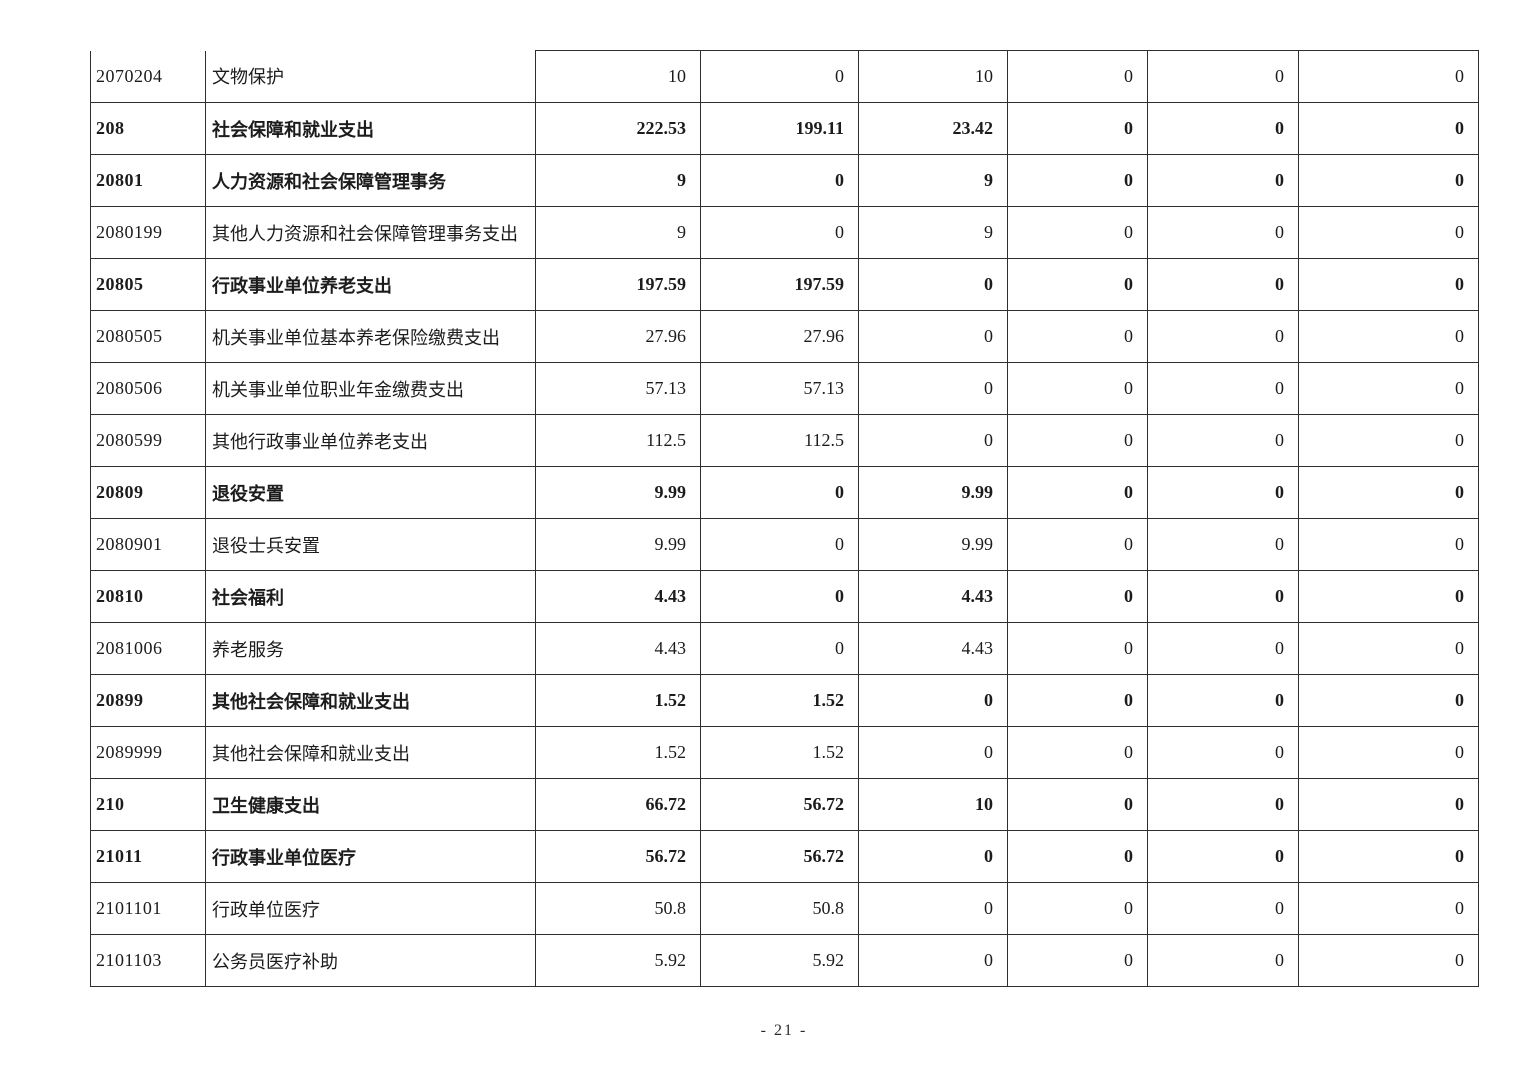 The width and height of the screenshot is (1515, 1069). I want to click on name-cell: 人力资源和社会保障管理事务, so click(370, 180).